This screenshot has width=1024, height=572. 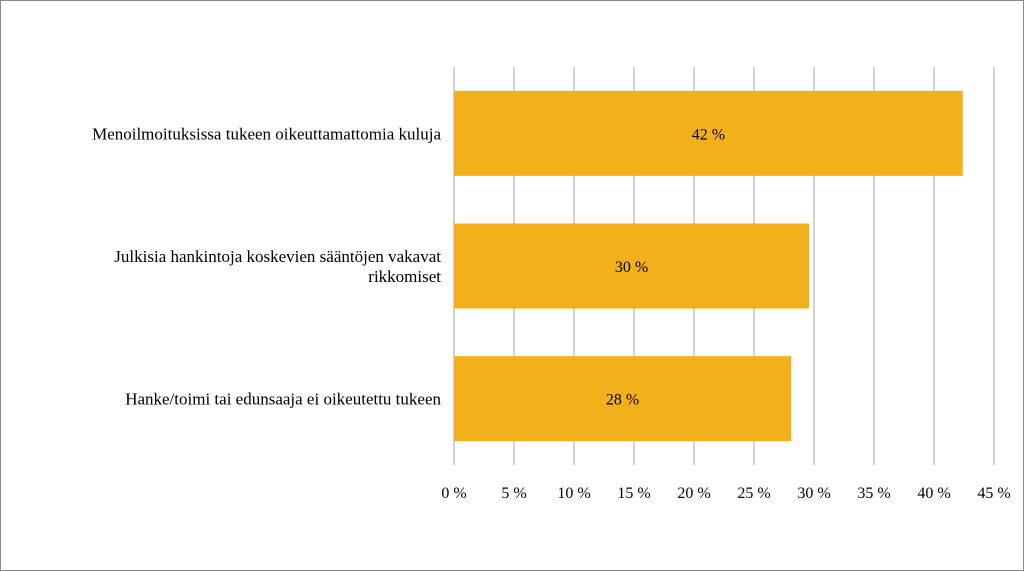 What do you see at coordinates (453, 493) in the screenshot?
I see `x-tick-label: 0 %` at bounding box center [453, 493].